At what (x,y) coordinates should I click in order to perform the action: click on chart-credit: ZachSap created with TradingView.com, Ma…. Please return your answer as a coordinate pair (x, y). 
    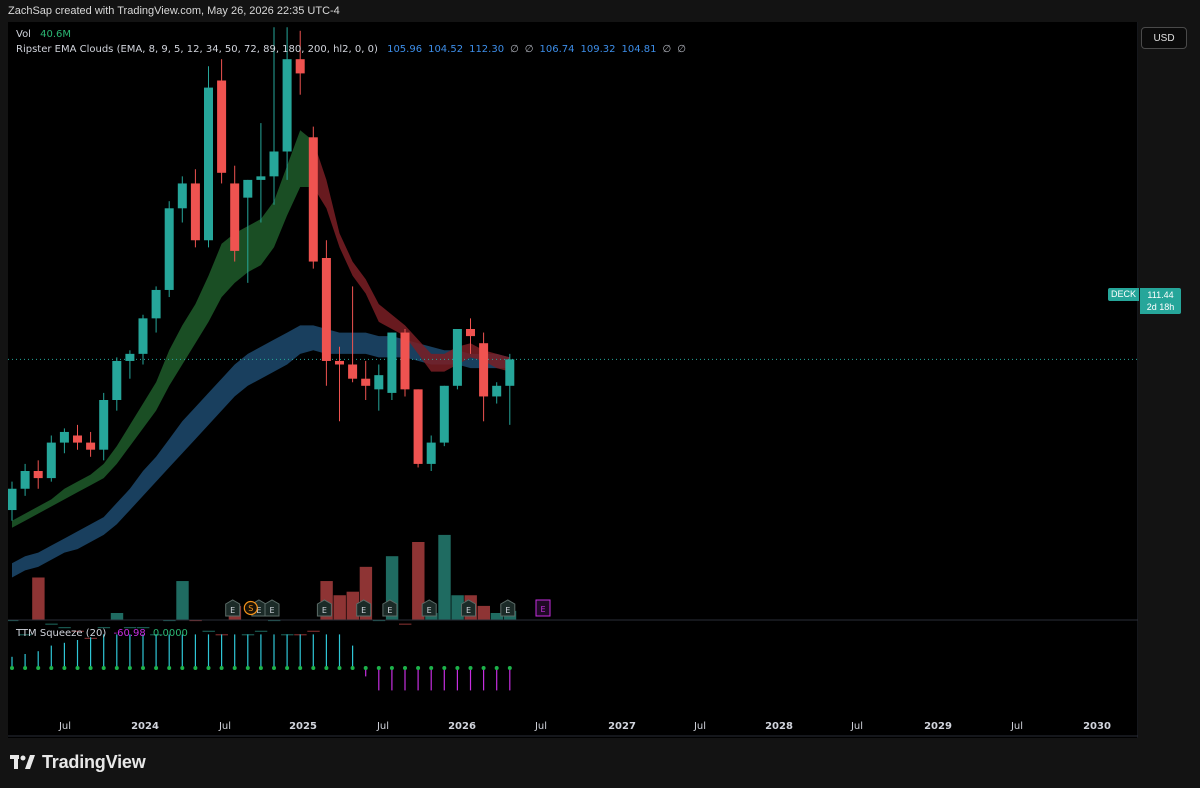
    Looking at the image, I should click on (174, 11).